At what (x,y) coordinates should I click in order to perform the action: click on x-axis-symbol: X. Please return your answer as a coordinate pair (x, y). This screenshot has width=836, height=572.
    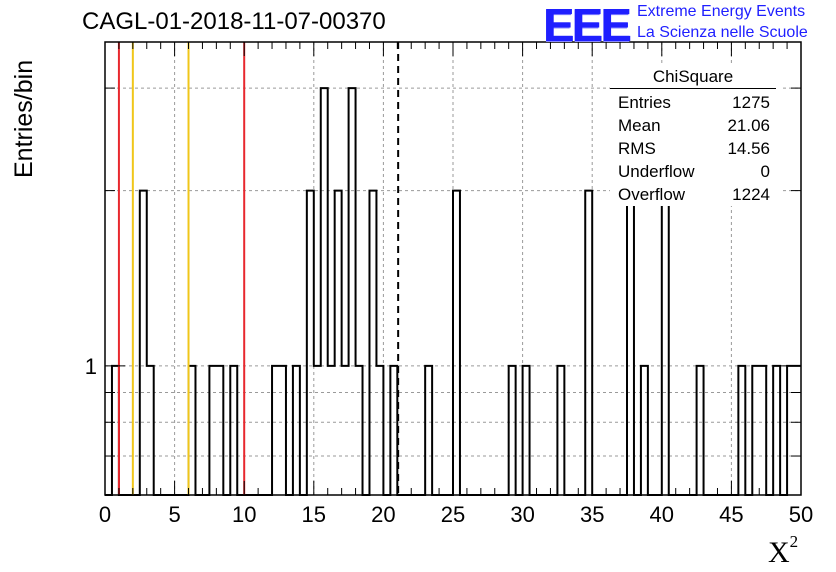
    Looking at the image, I should click on (779, 552).